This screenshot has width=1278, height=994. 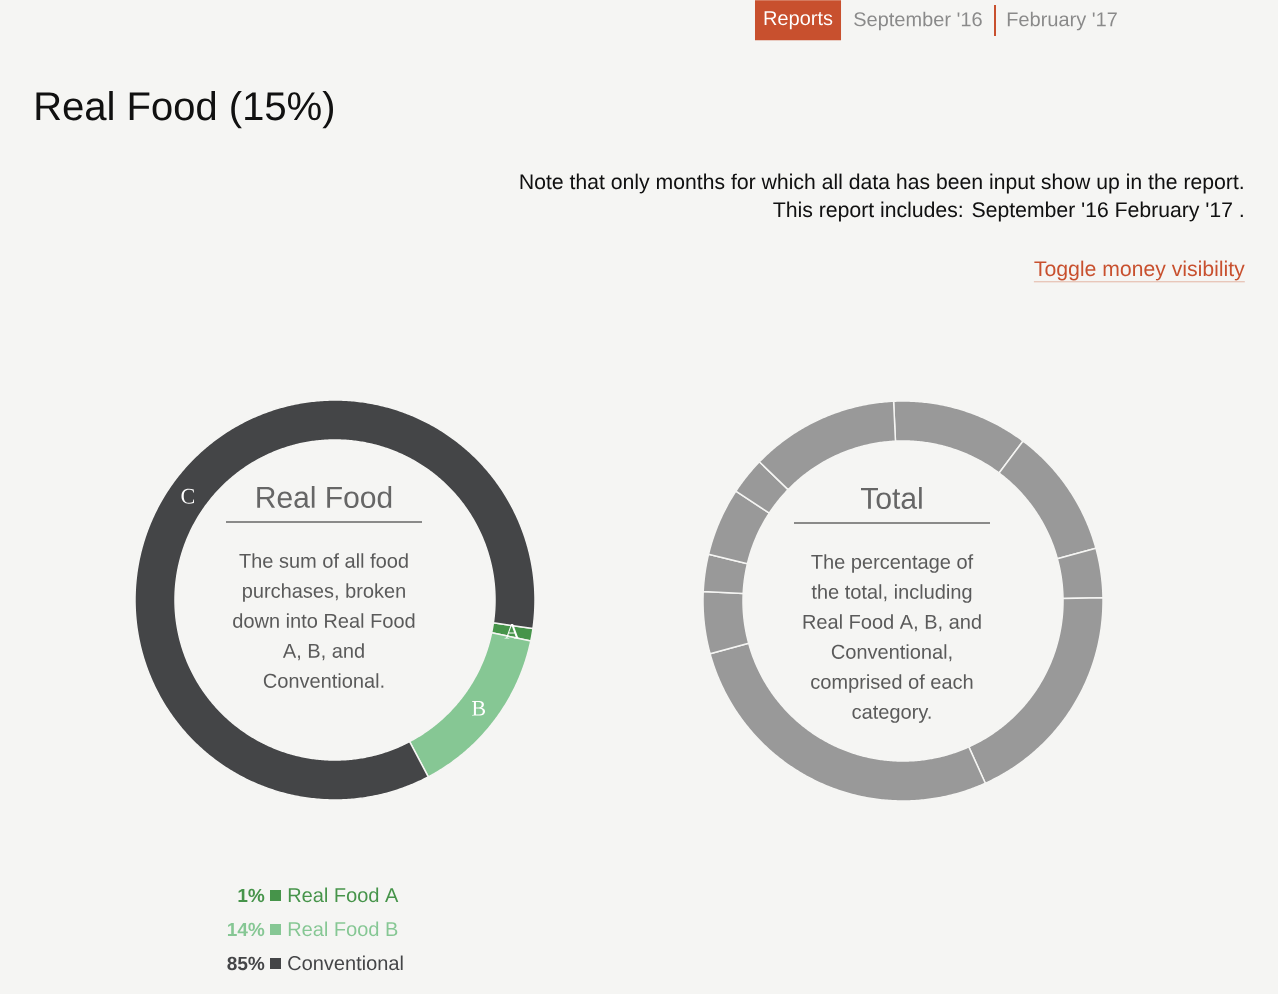 I want to click on text: February '17, so click(x=1062, y=21).